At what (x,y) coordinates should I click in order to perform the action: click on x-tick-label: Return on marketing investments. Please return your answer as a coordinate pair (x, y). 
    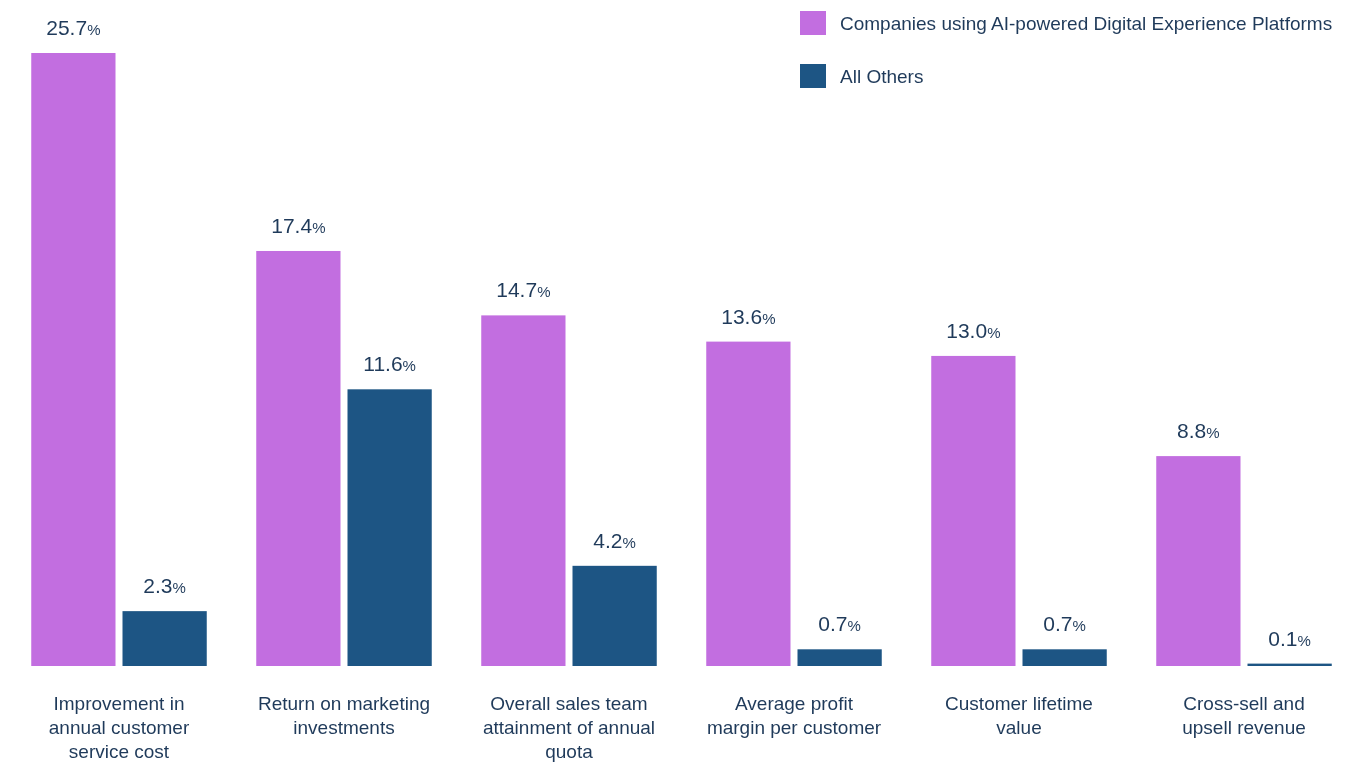
    Looking at the image, I should click on (344, 715).